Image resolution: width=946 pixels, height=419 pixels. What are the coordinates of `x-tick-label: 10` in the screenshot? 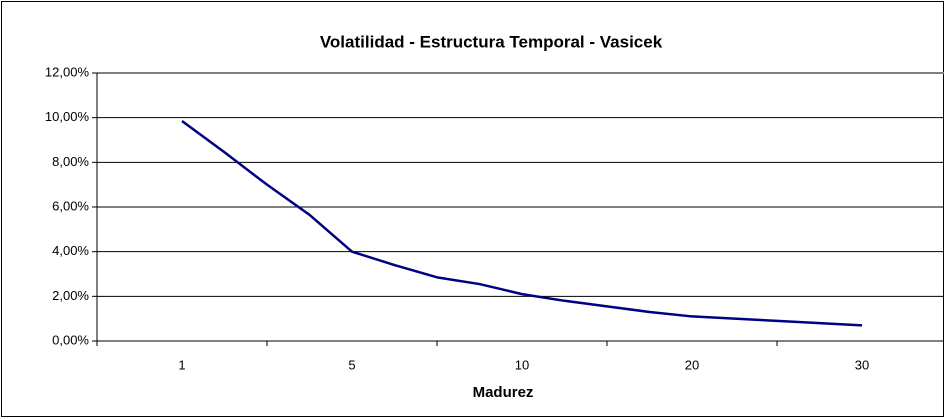 It's located at (522, 364).